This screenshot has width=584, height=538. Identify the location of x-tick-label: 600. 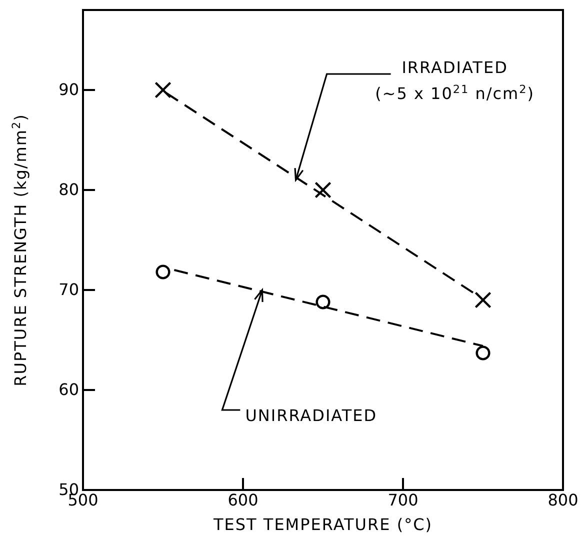
(243, 500).